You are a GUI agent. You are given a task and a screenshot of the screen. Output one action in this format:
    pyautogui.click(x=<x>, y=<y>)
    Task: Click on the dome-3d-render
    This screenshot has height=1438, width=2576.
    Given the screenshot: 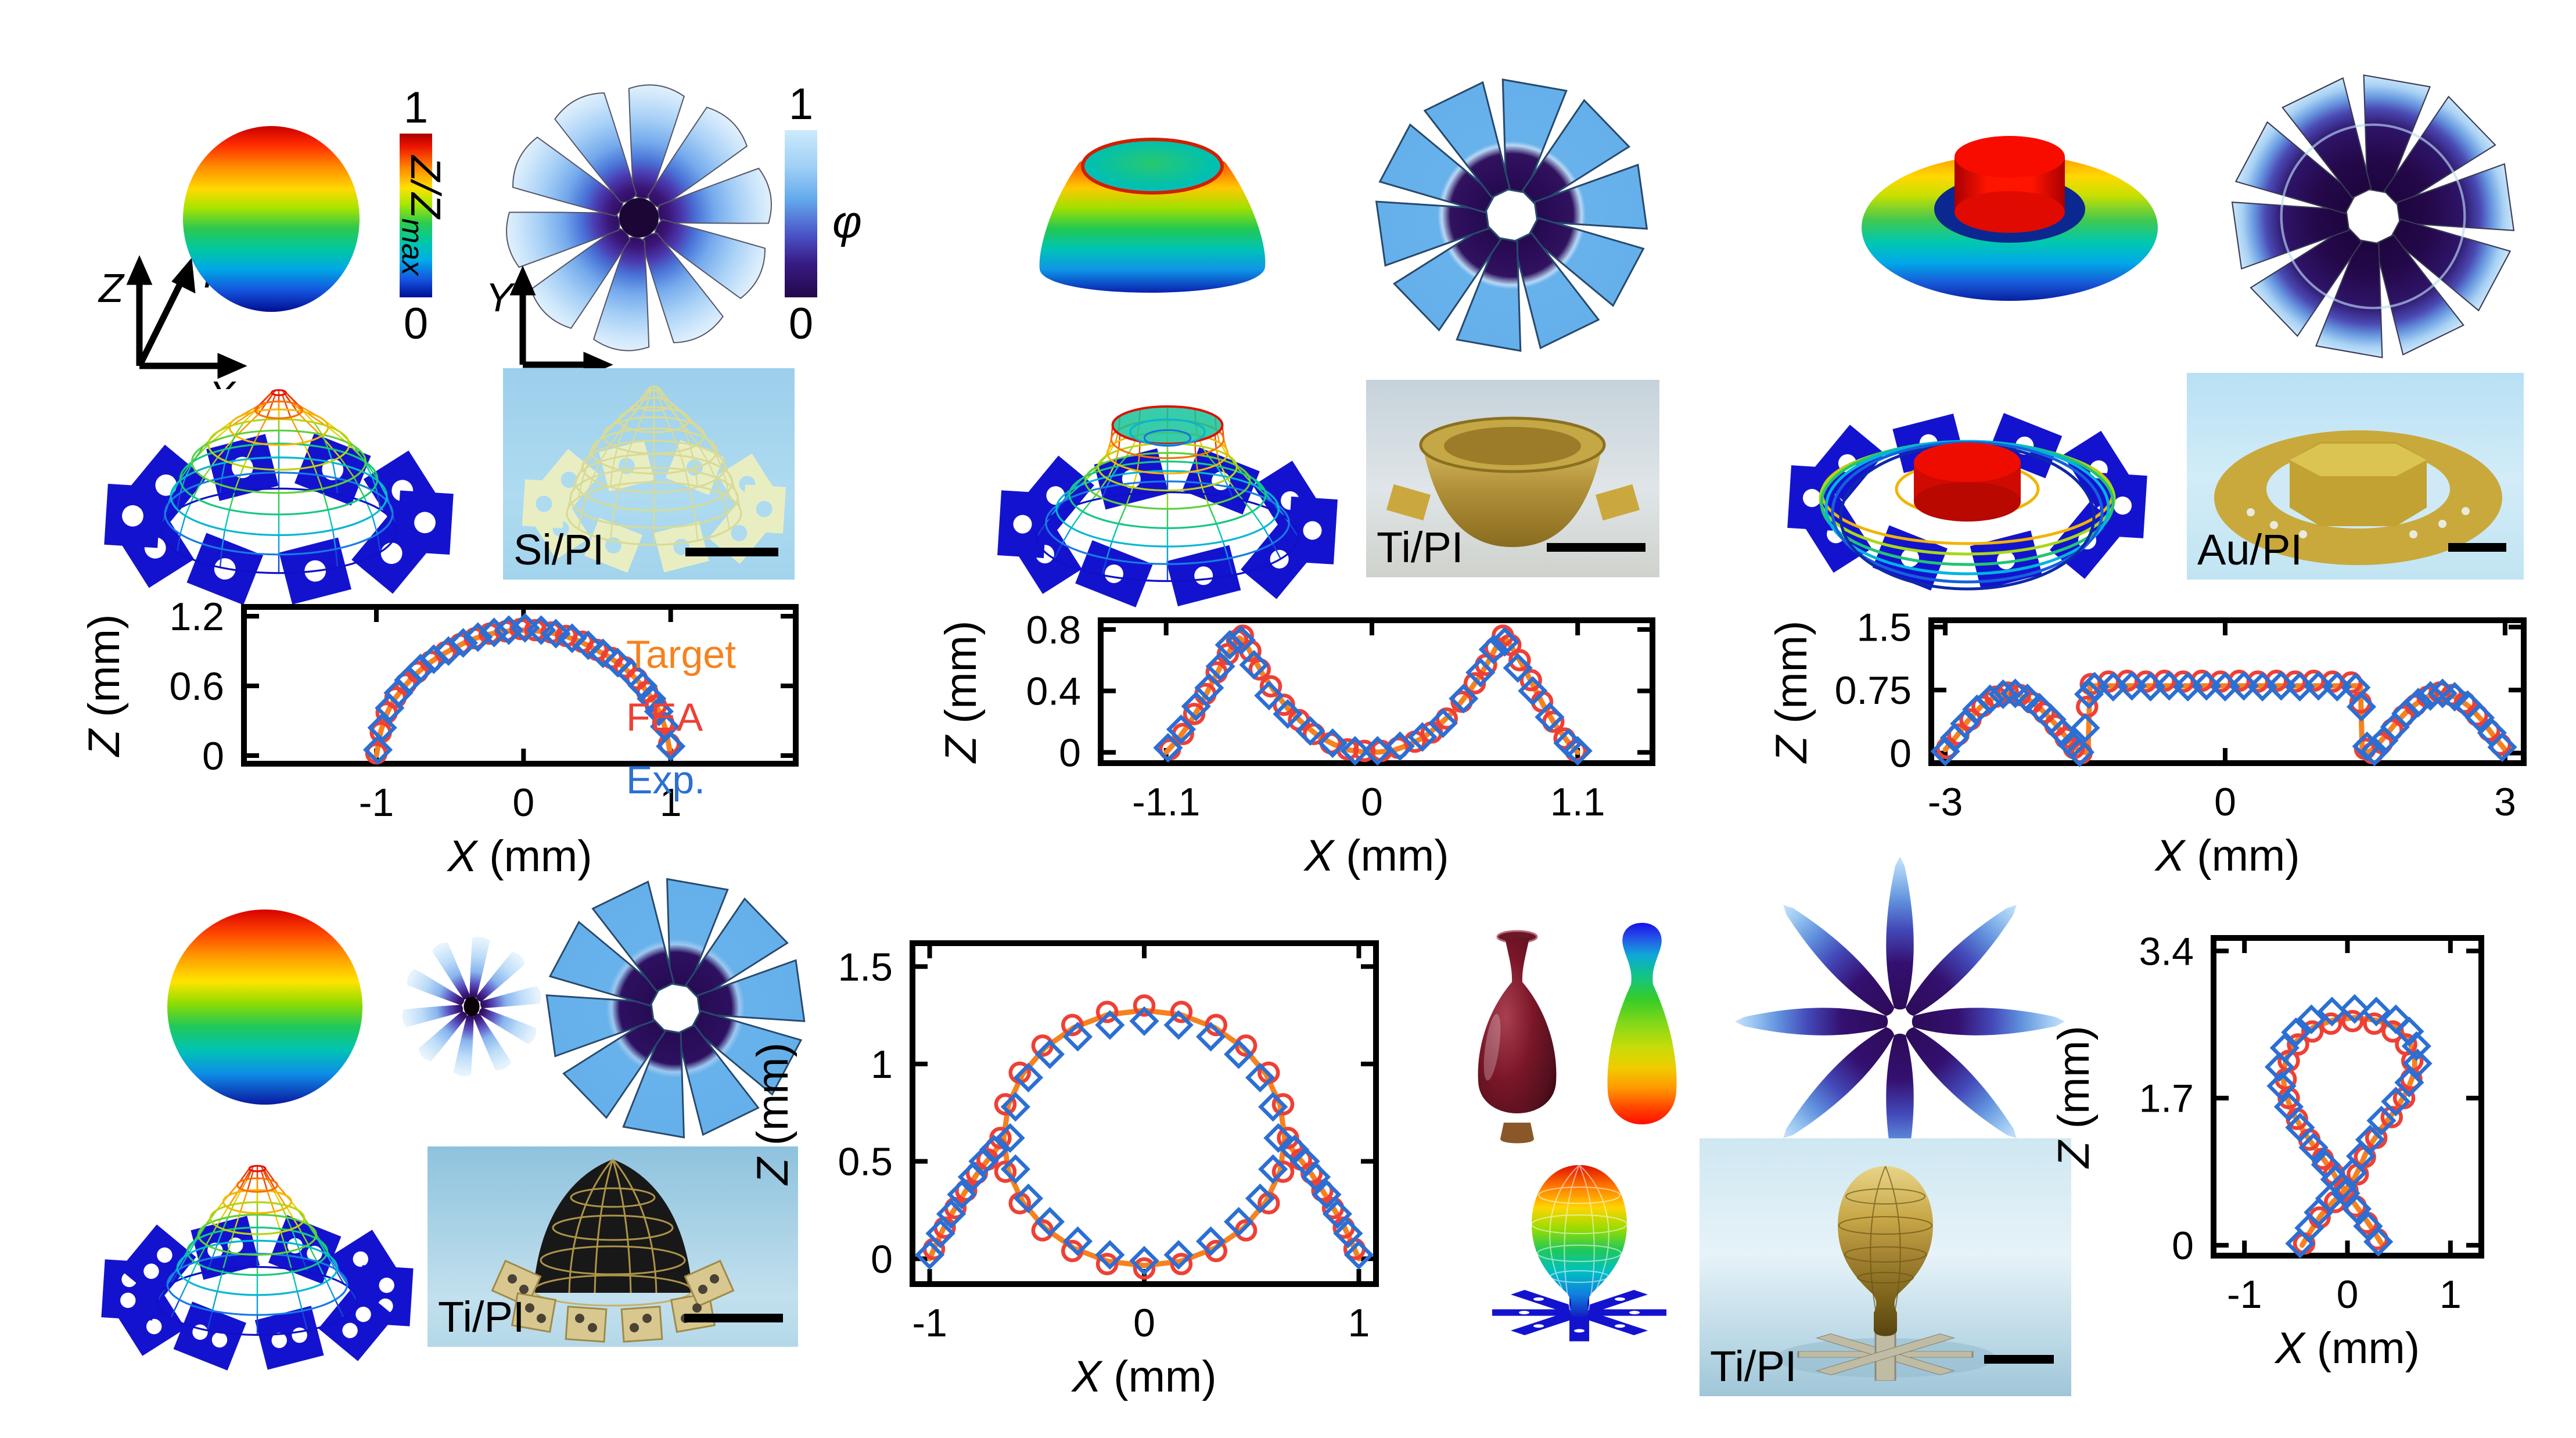 What is the action you would take?
    pyautogui.click(x=271, y=219)
    